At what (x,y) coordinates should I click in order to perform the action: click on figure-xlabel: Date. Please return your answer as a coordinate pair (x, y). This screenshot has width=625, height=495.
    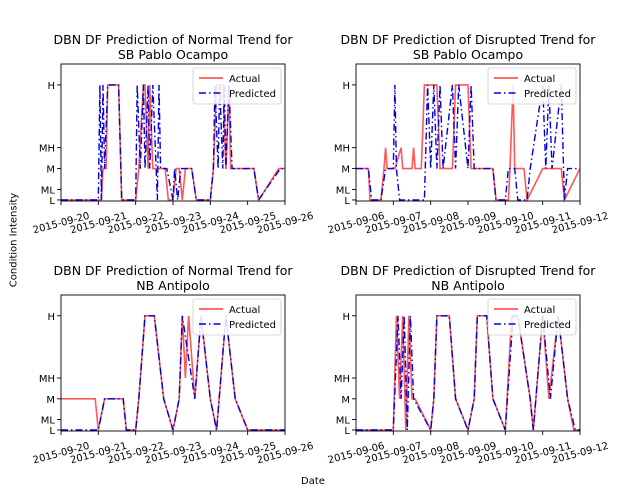
    Looking at the image, I should click on (313, 481).